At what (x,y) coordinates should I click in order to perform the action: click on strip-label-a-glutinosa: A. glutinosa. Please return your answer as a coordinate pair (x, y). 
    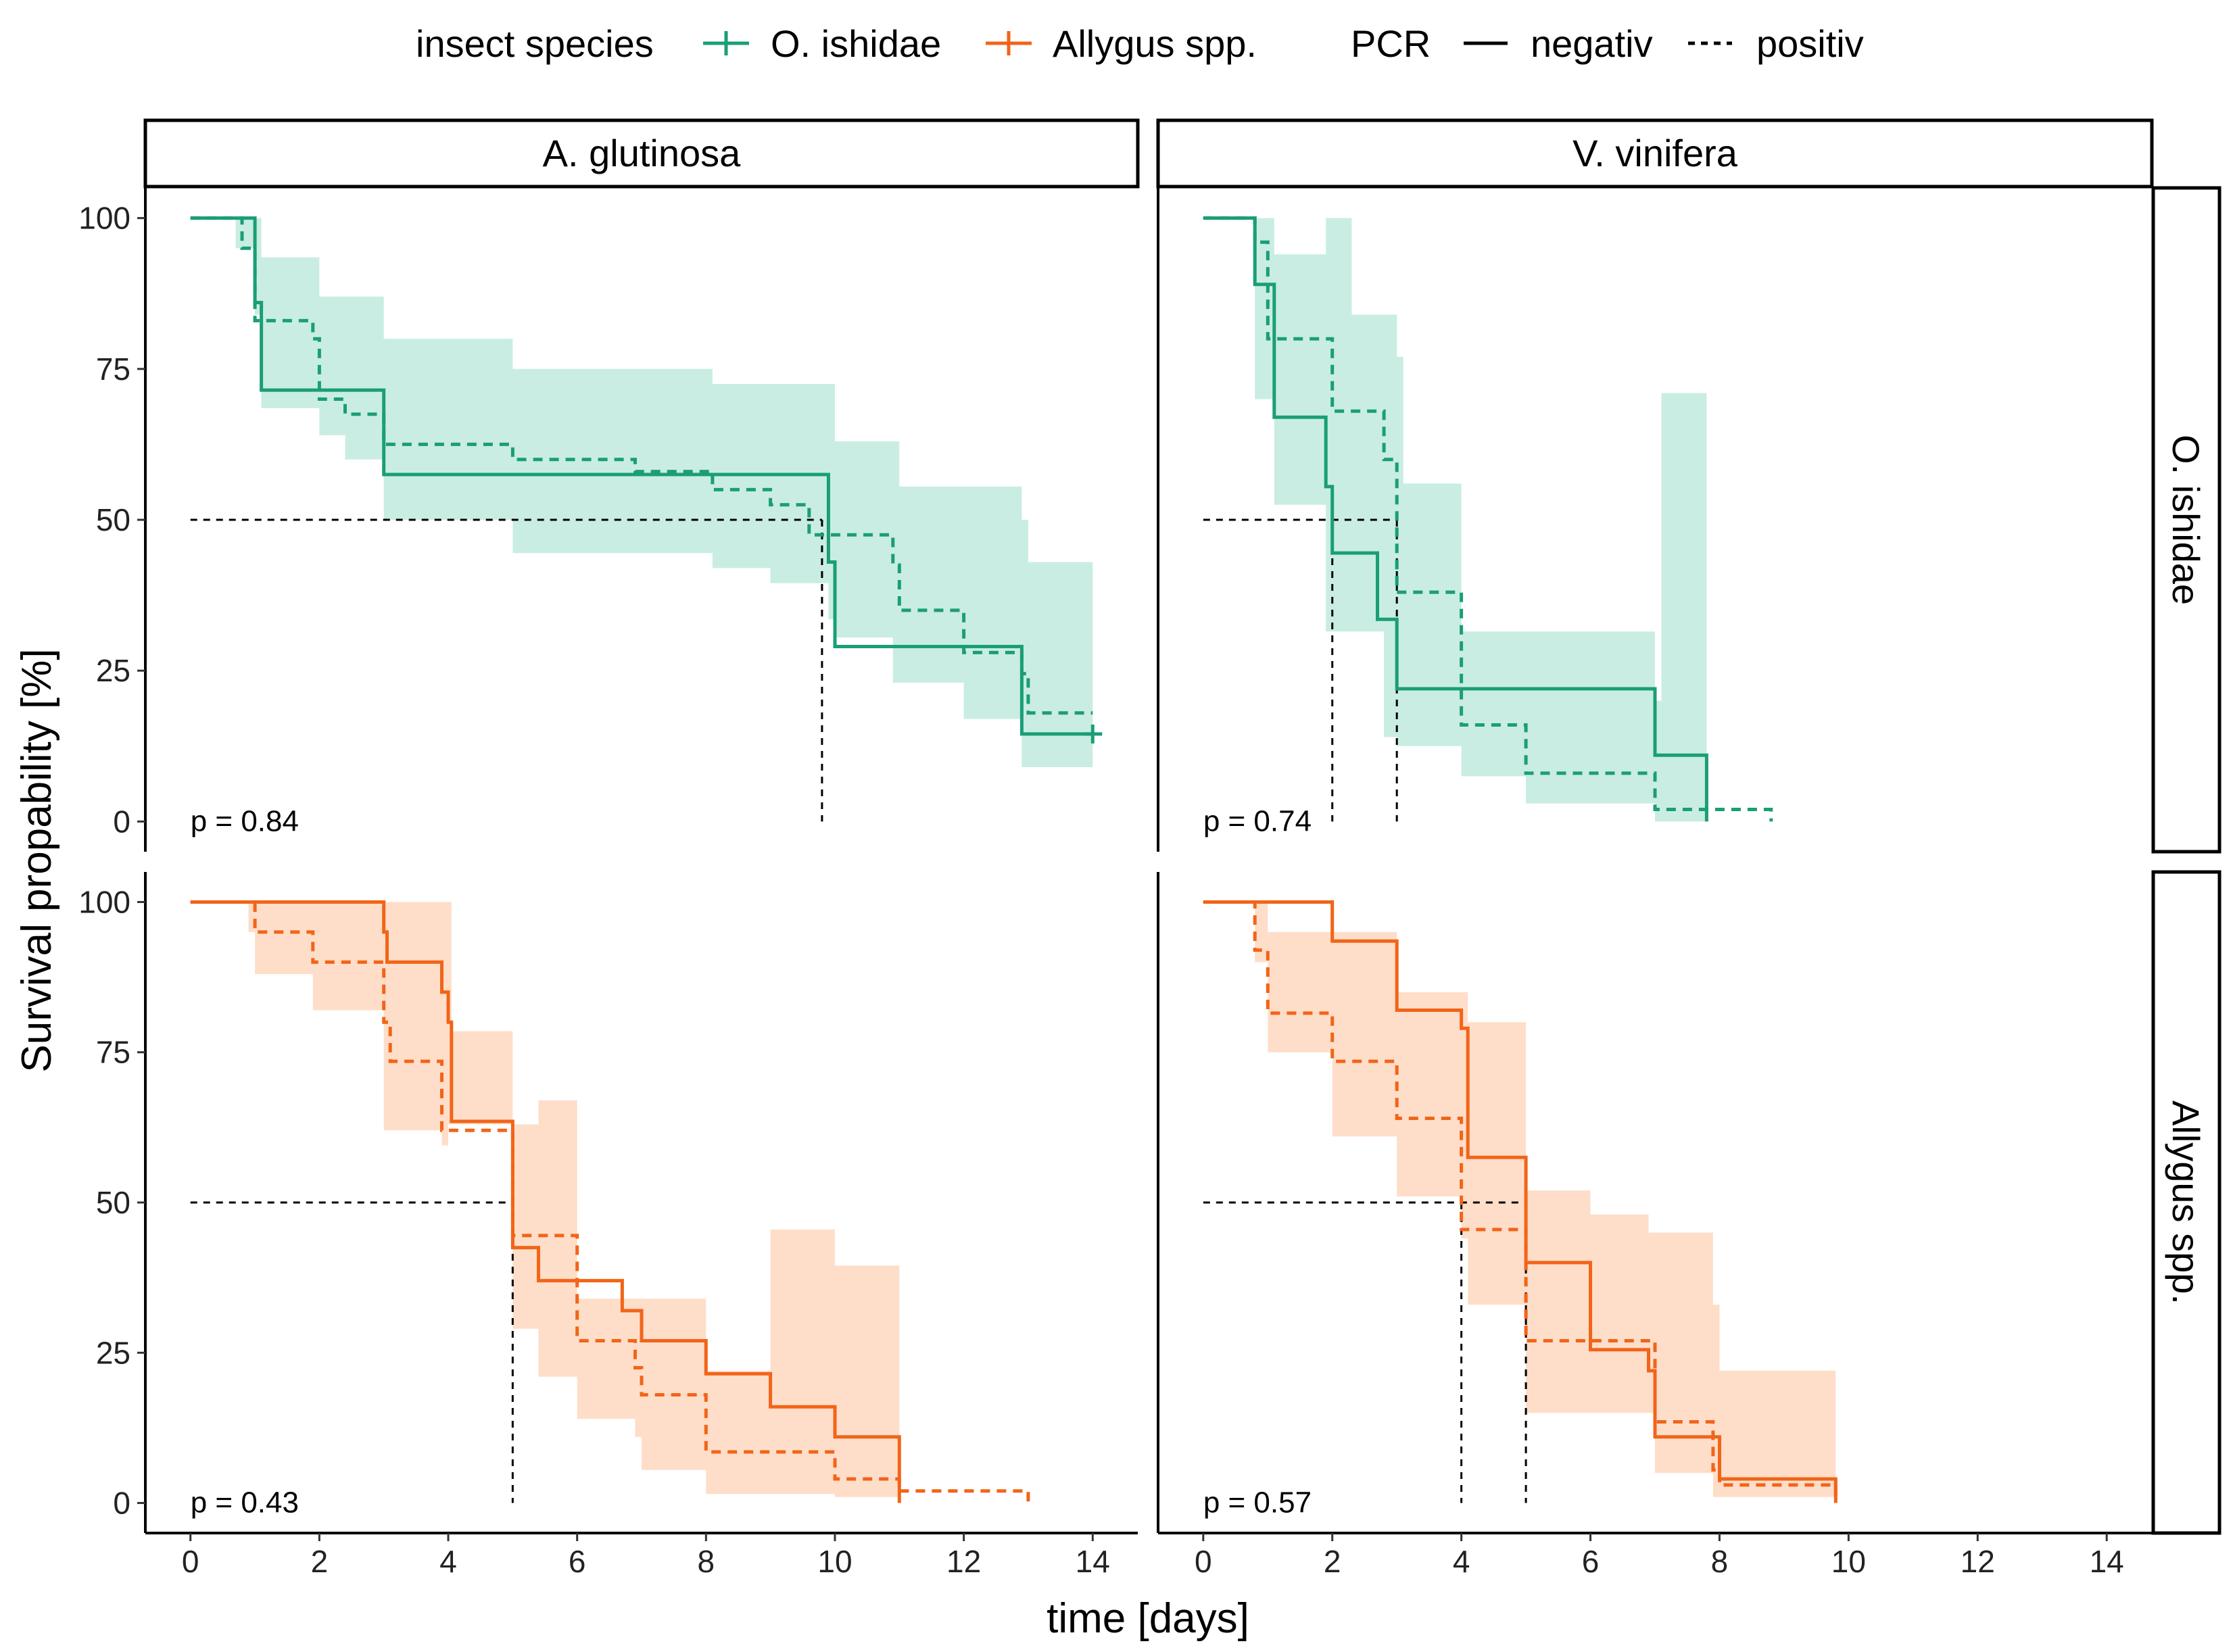
    Looking at the image, I should click on (642, 153).